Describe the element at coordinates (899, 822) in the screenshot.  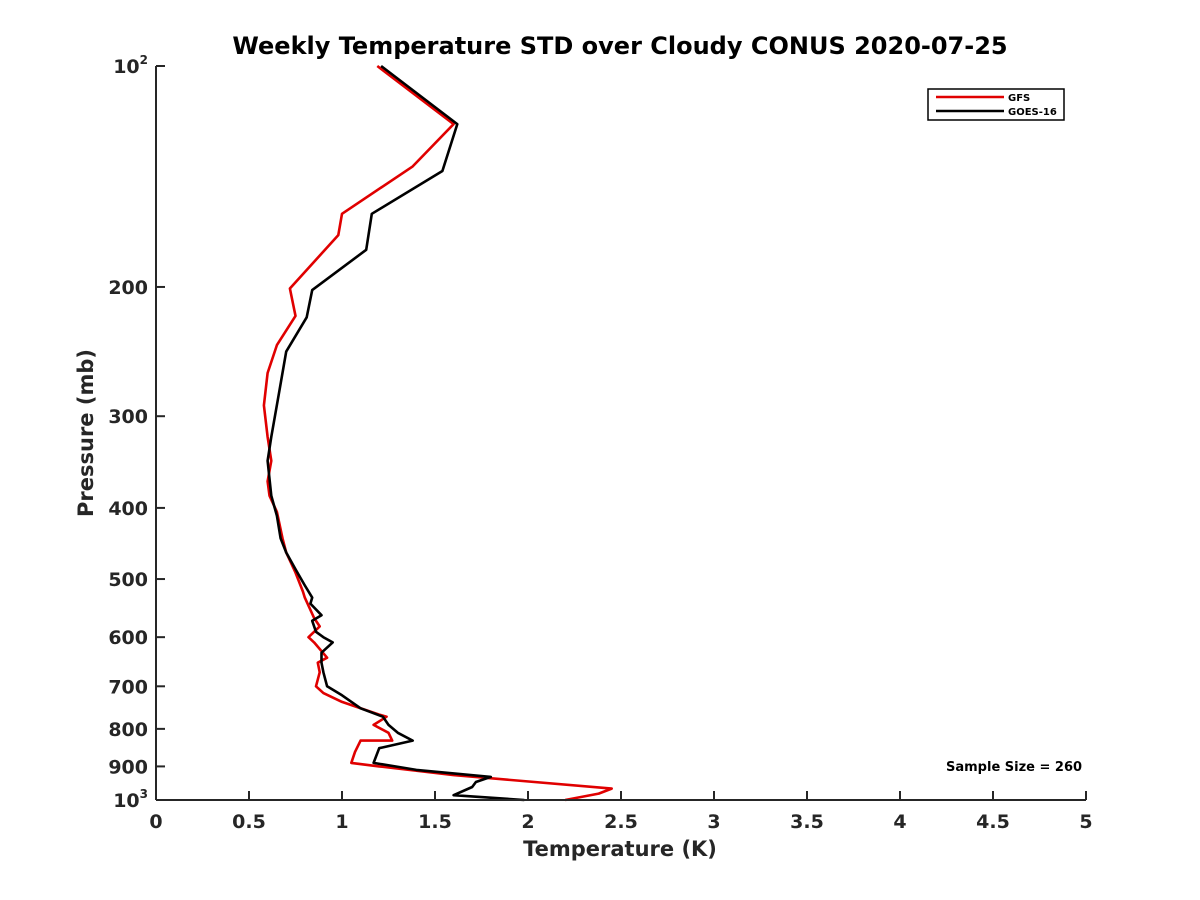
I see `x-tick-label: 4` at that location.